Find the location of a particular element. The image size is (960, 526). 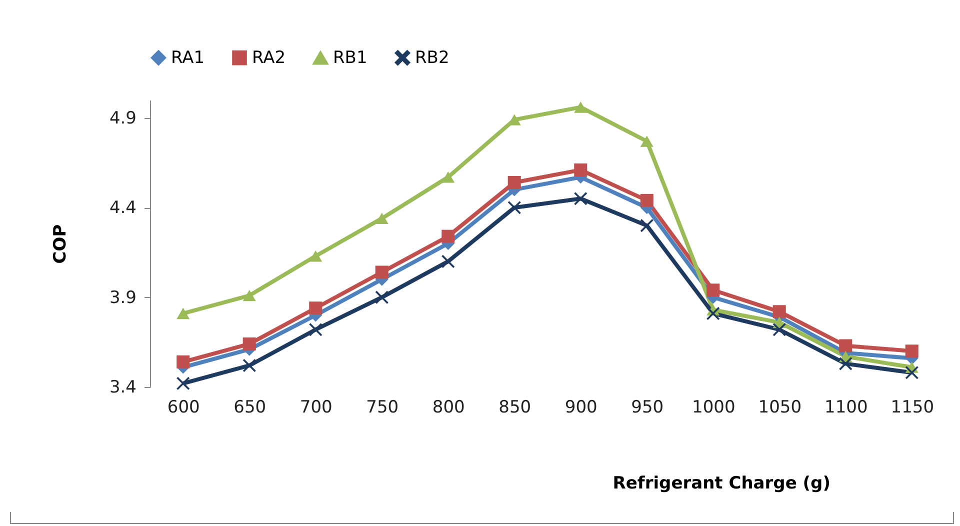

x-tick-label: 1050 is located at coordinates (780, 408).